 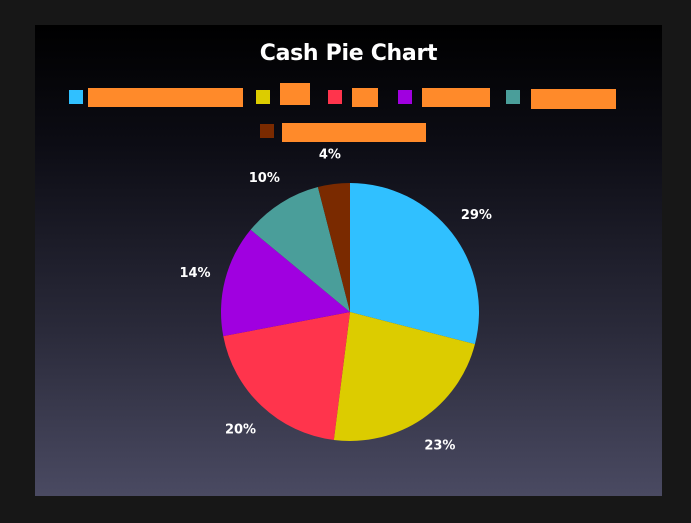 I want to click on chart-title: Cash Pie Chart, so click(x=348, y=53).